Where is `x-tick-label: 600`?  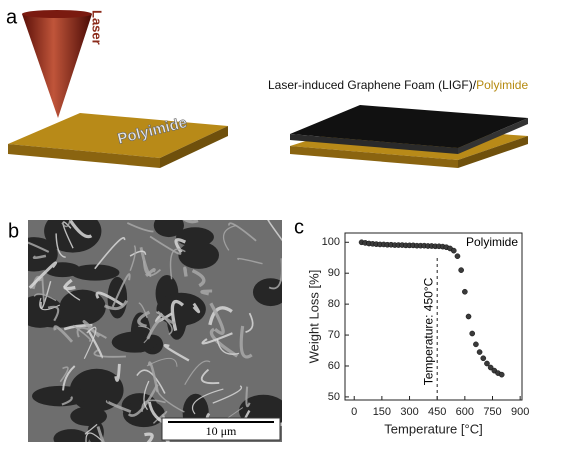
x-tick-label: 600 is located at coordinates (465, 412).